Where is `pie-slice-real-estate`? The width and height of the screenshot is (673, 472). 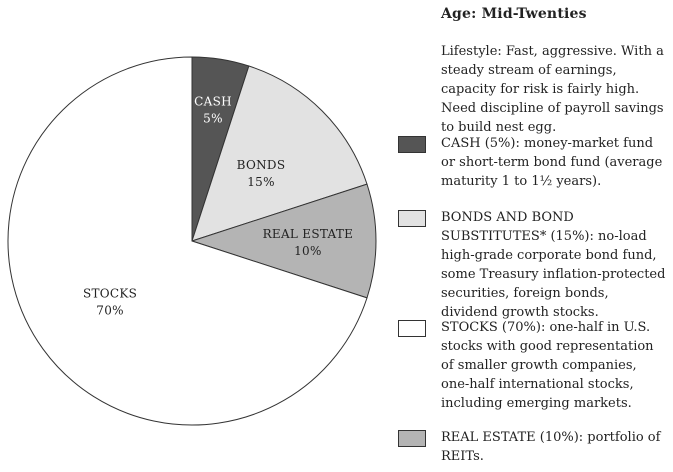
pie-slice-real-estate is located at coordinates (283, 241).